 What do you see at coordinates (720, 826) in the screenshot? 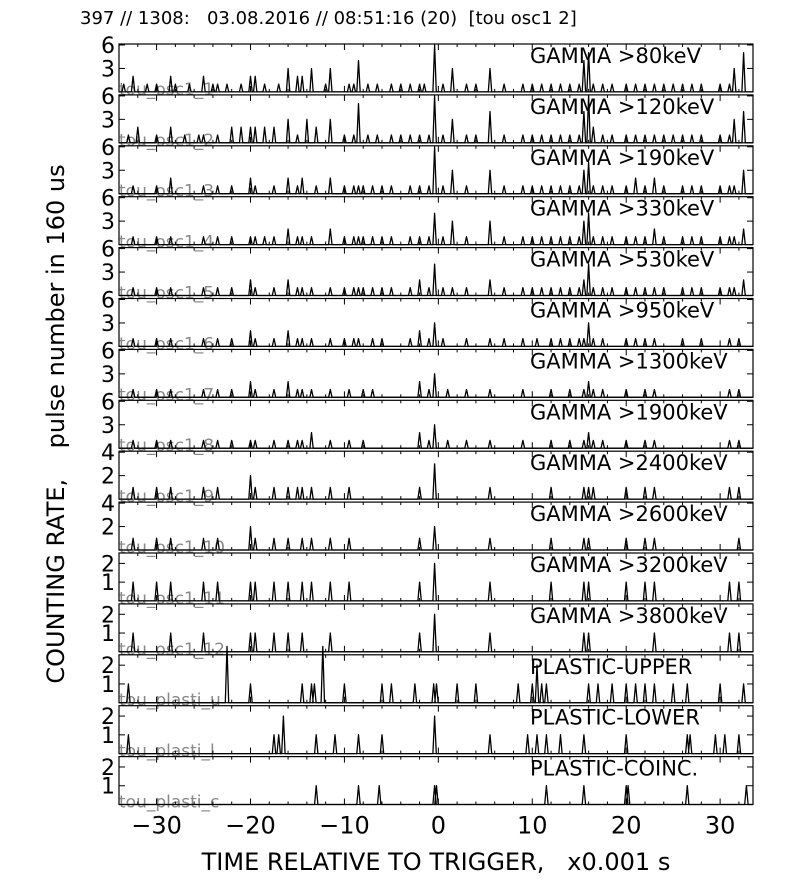
I see `x-tick-label: 30` at bounding box center [720, 826].